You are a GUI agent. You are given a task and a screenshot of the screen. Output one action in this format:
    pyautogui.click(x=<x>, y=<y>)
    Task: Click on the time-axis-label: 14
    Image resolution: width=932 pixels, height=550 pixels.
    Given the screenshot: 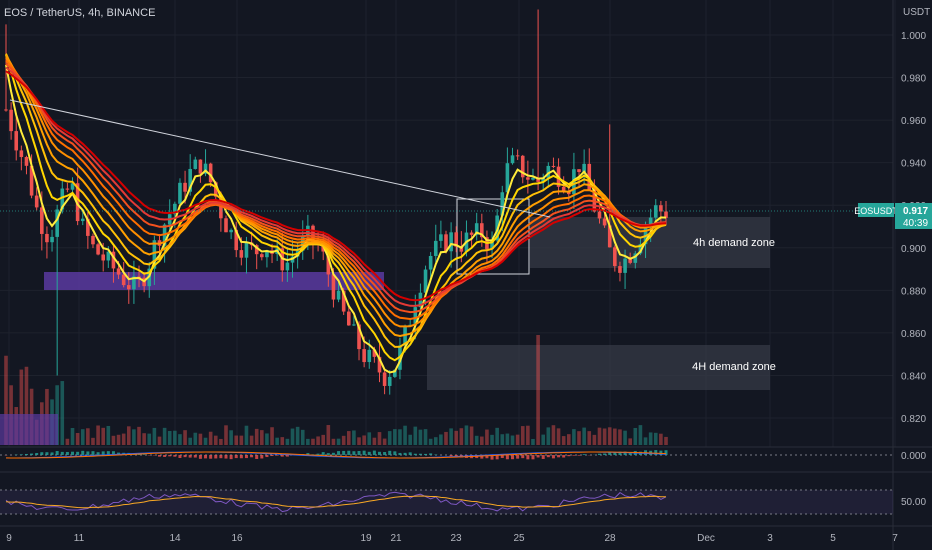 What is the action you would take?
    pyautogui.click(x=175, y=538)
    